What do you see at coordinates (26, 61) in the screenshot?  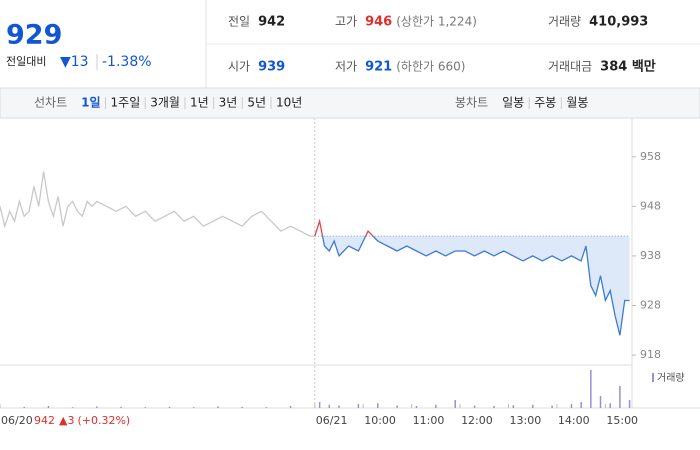 I see `change-label: 전일대비` at bounding box center [26, 61].